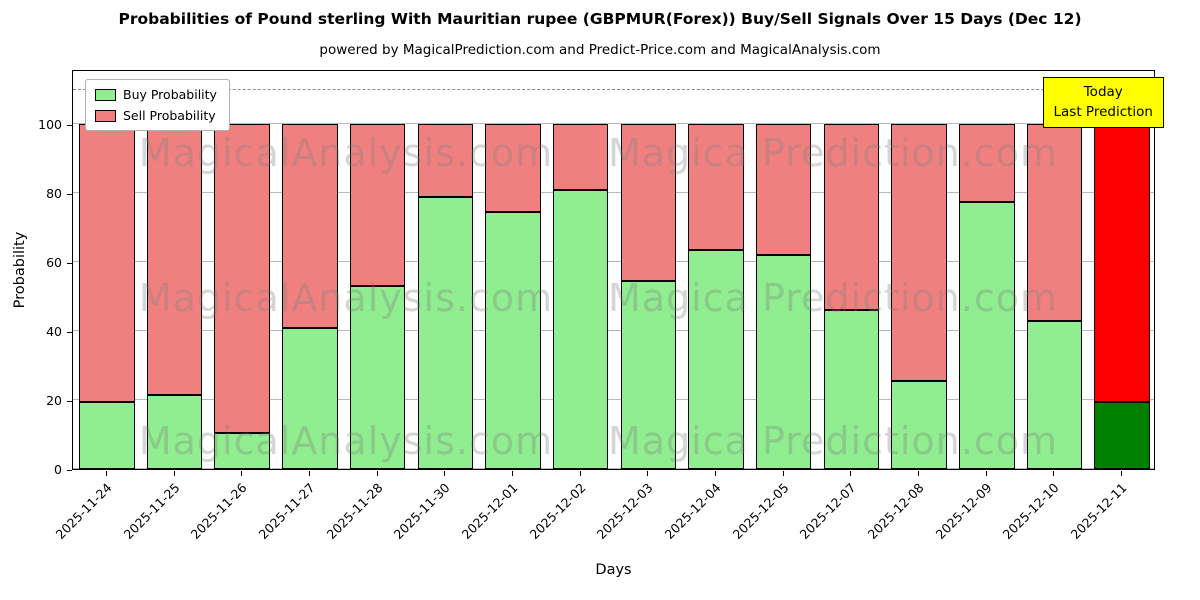  What do you see at coordinates (50, 125) in the screenshot?
I see `y-tick-label: 100` at bounding box center [50, 125].